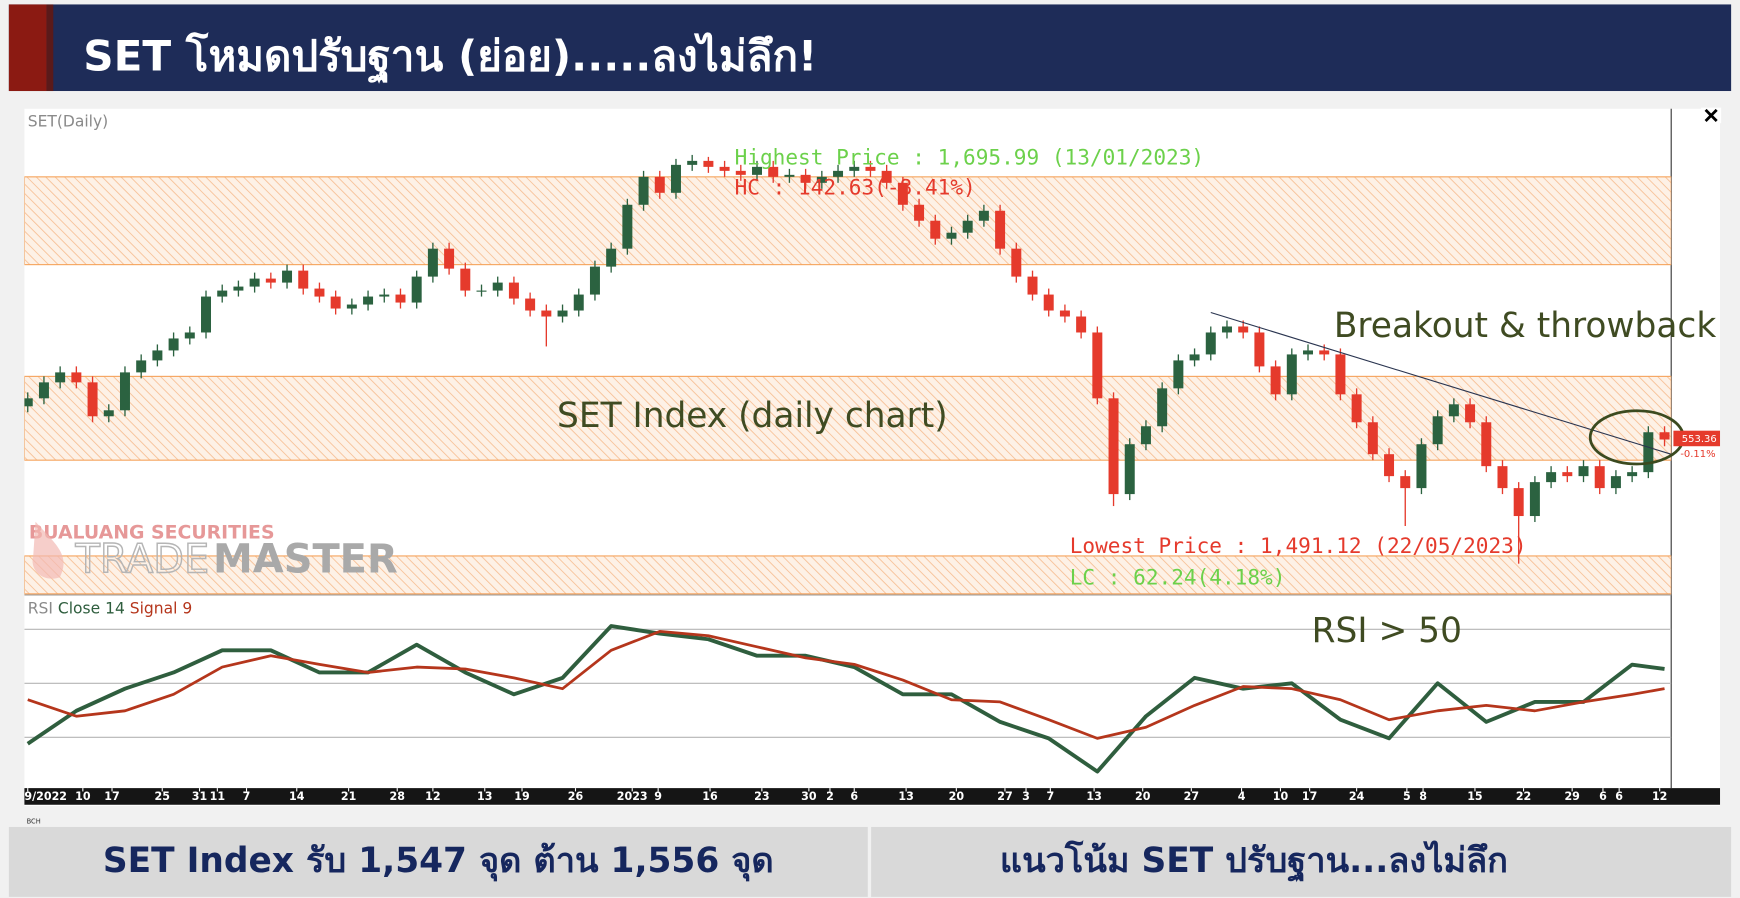 The height and width of the screenshot is (898, 1740). I want to click on x-tick-label: 21, so click(348, 796).